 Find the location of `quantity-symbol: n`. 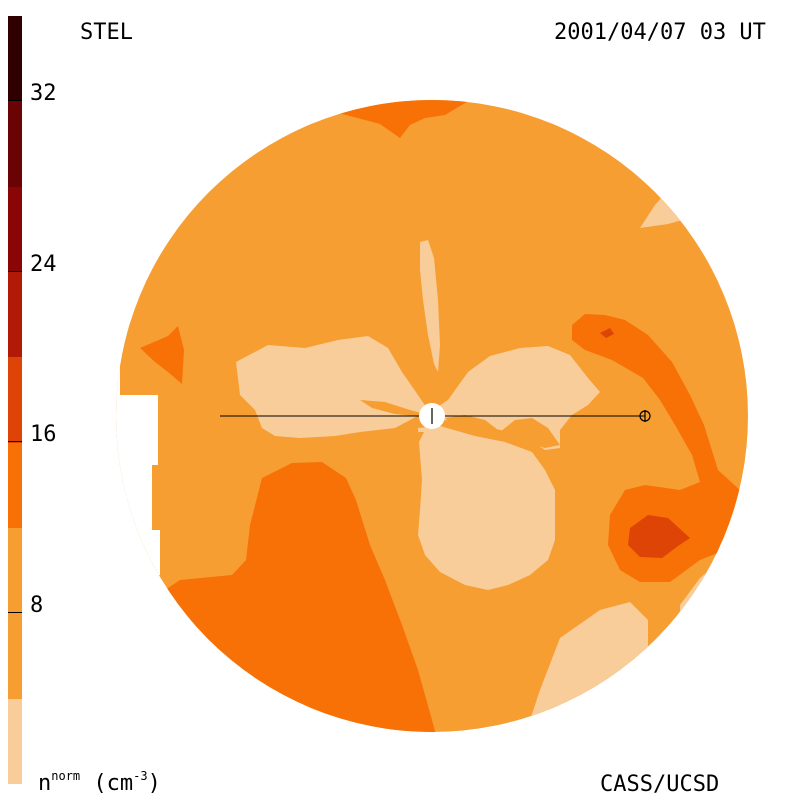

quantity-symbol: n is located at coordinates (45, 783).